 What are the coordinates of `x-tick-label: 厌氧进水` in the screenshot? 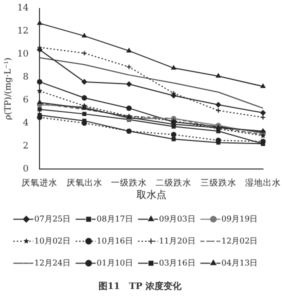 It's located at (40, 182).